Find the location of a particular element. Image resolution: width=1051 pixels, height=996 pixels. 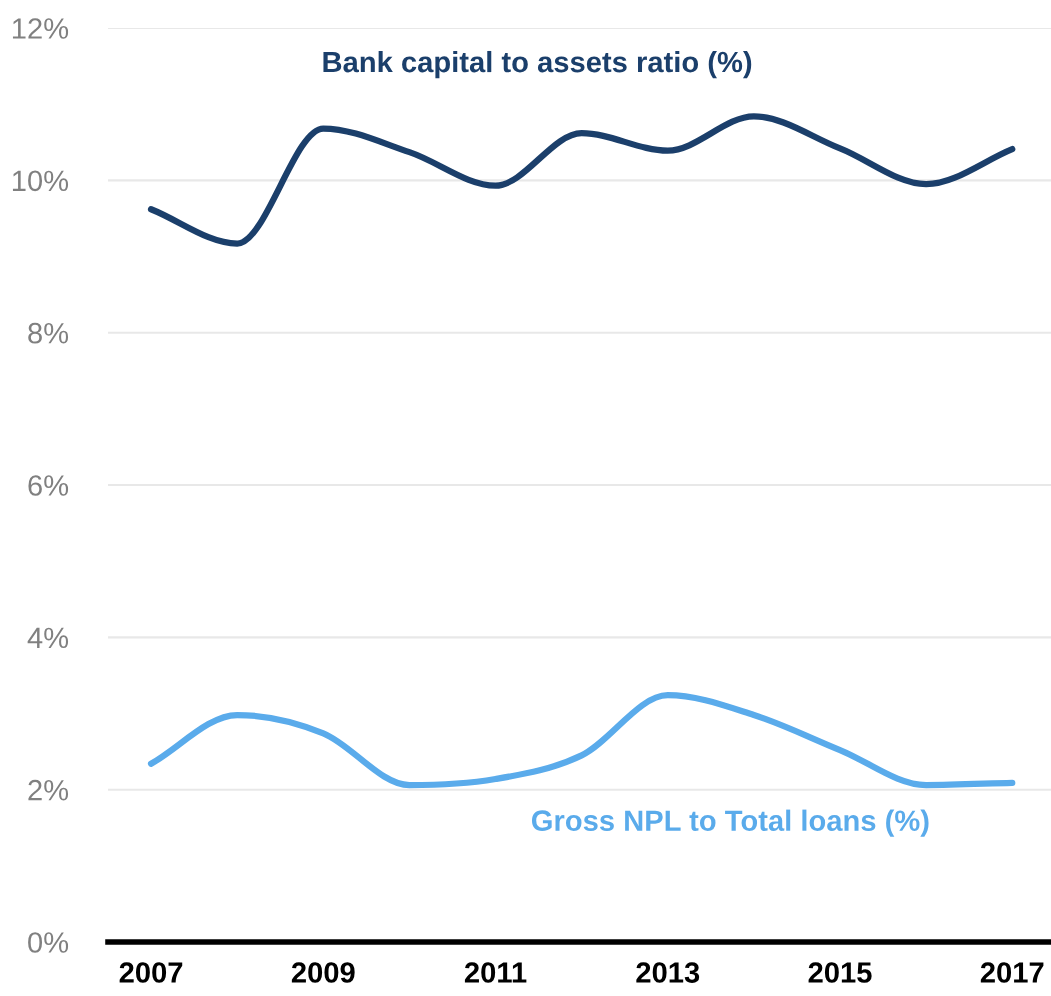

y-tick-label: 2% is located at coordinates (48, 790).